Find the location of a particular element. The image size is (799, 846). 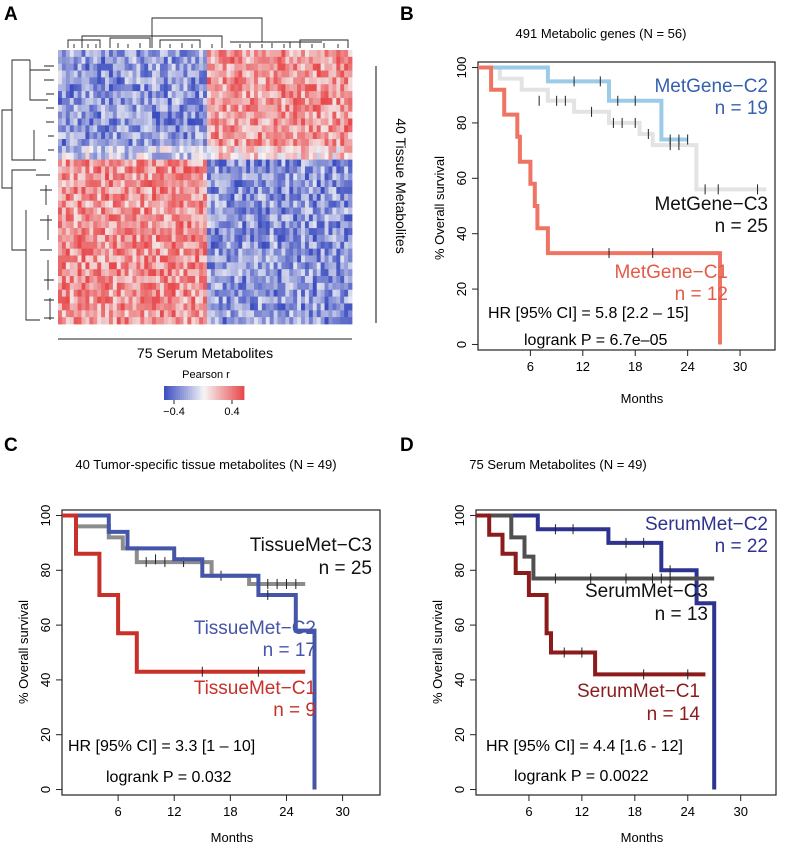

y-tick-label: 80 is located at coordinates (45, 570).